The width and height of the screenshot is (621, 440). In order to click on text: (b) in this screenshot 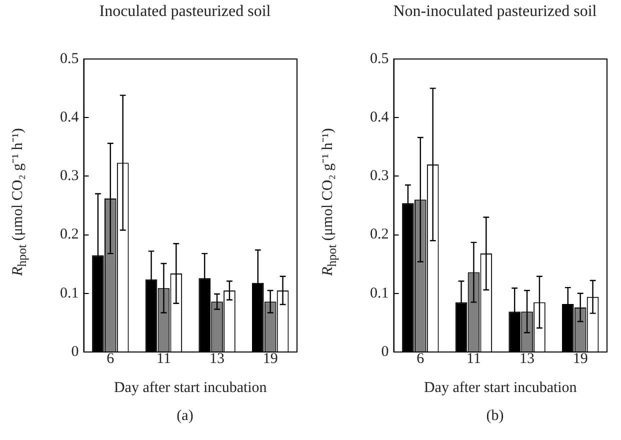, I will do `click(495, 416)`.